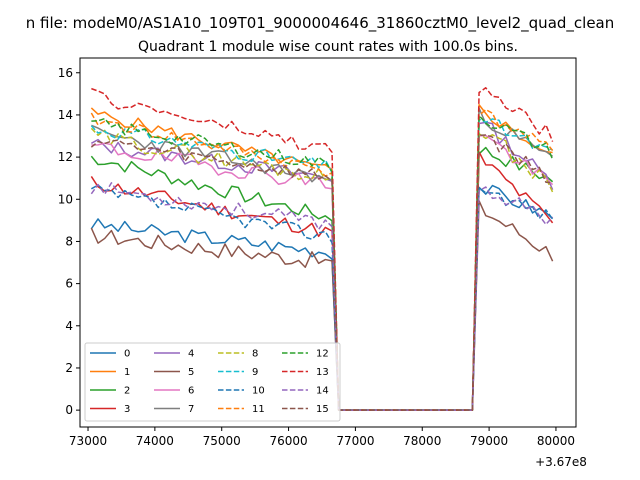 This screenshot has width=640, height=480. Describe the element at coordinates (322, 354) in the screenshot. I see `legend-label-12: 12` at that location.